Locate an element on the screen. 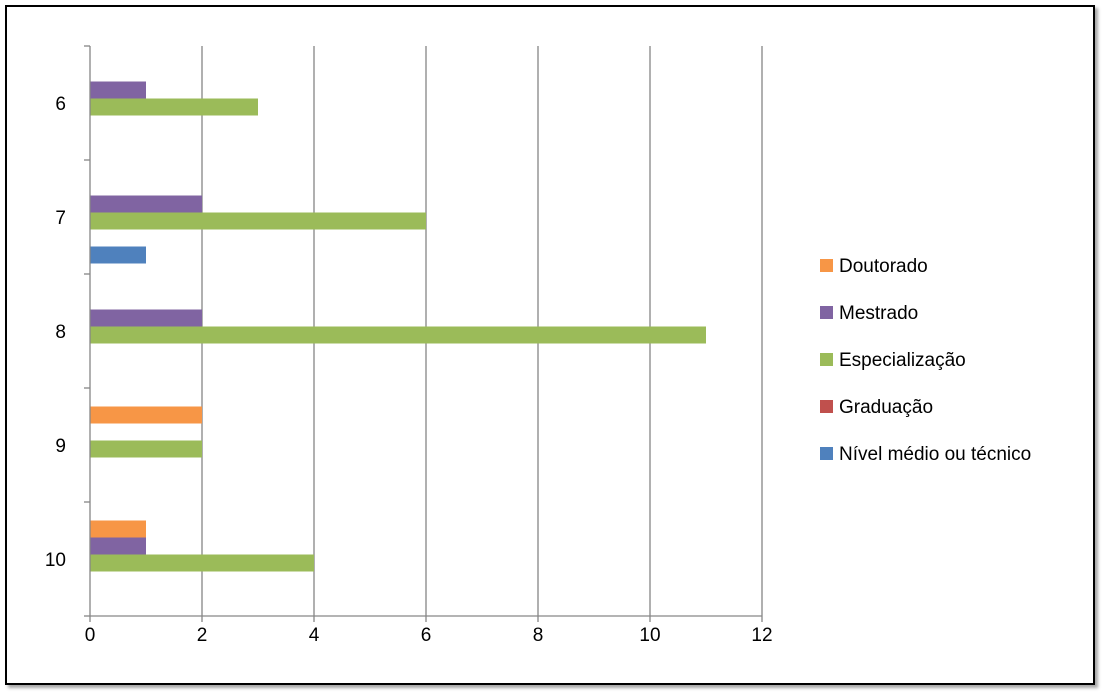 The width and height of the screenshot is (1106, 692). bar-10-mestrado is located at coordinates (118, 546).